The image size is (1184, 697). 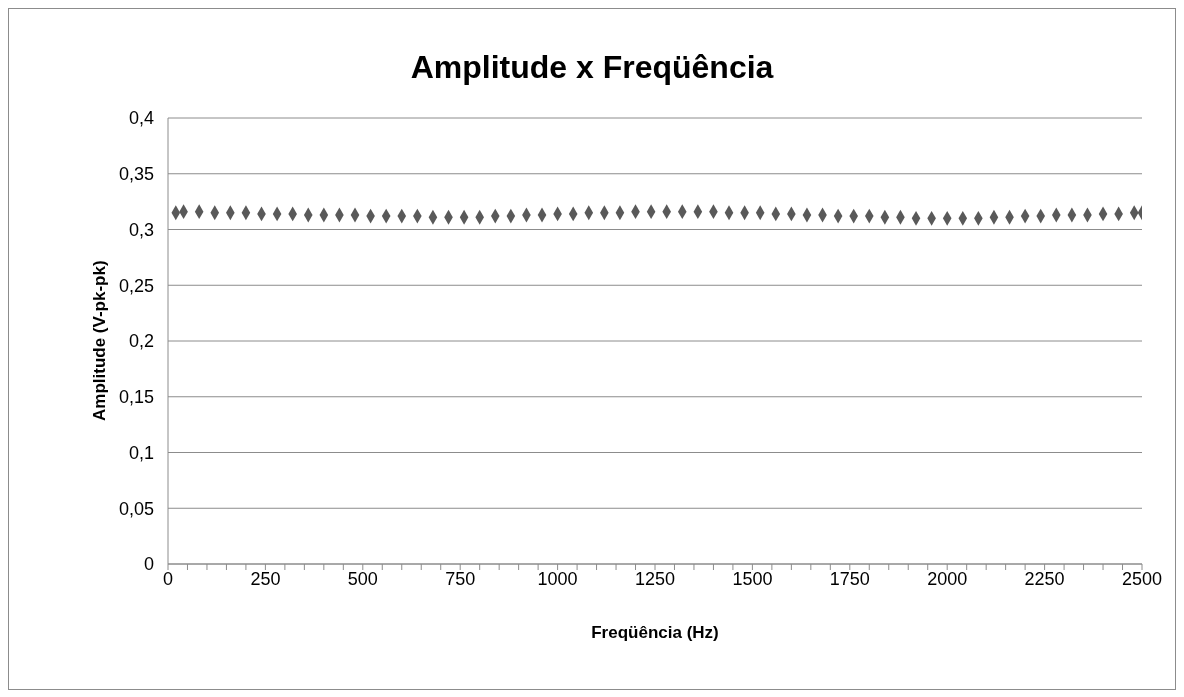 What do you see at coordinates (460, 578) in the screenshot?
I see `x-tick-label: 750` at bounding box center [460, 578].